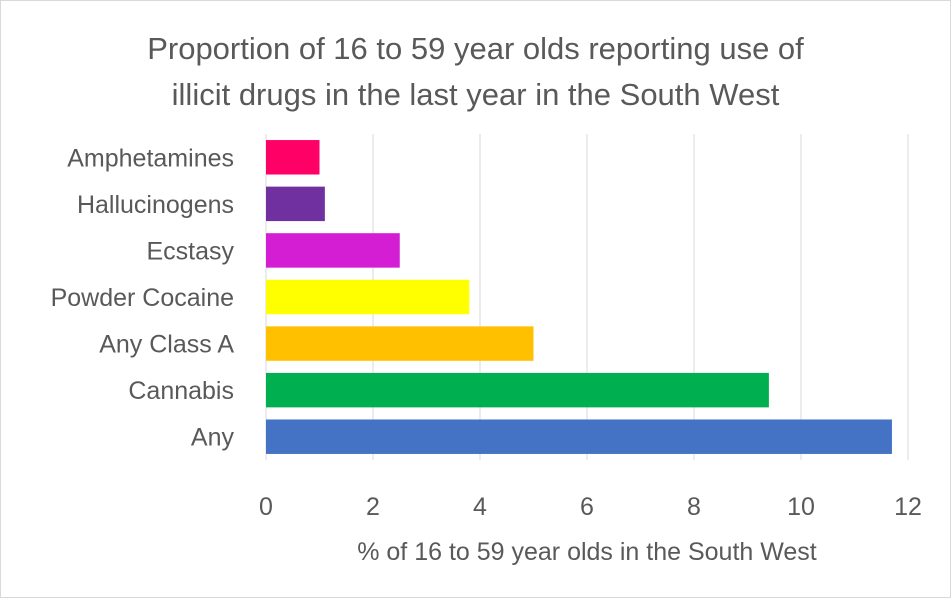 This screenshot has height=598, width=951. I want to click on x-tick-label: 2, so click(373, 507).